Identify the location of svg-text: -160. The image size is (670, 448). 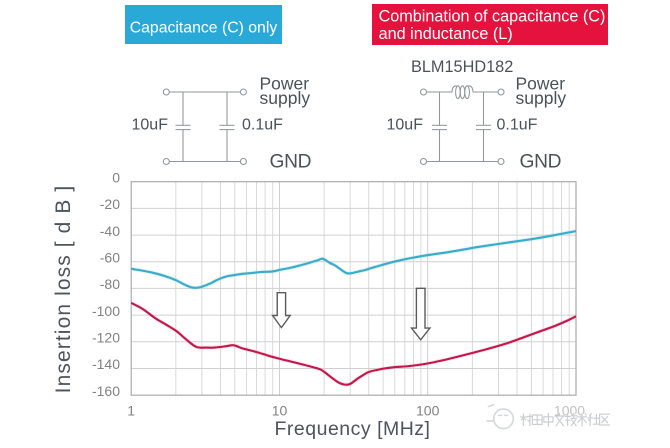
(106, 391).